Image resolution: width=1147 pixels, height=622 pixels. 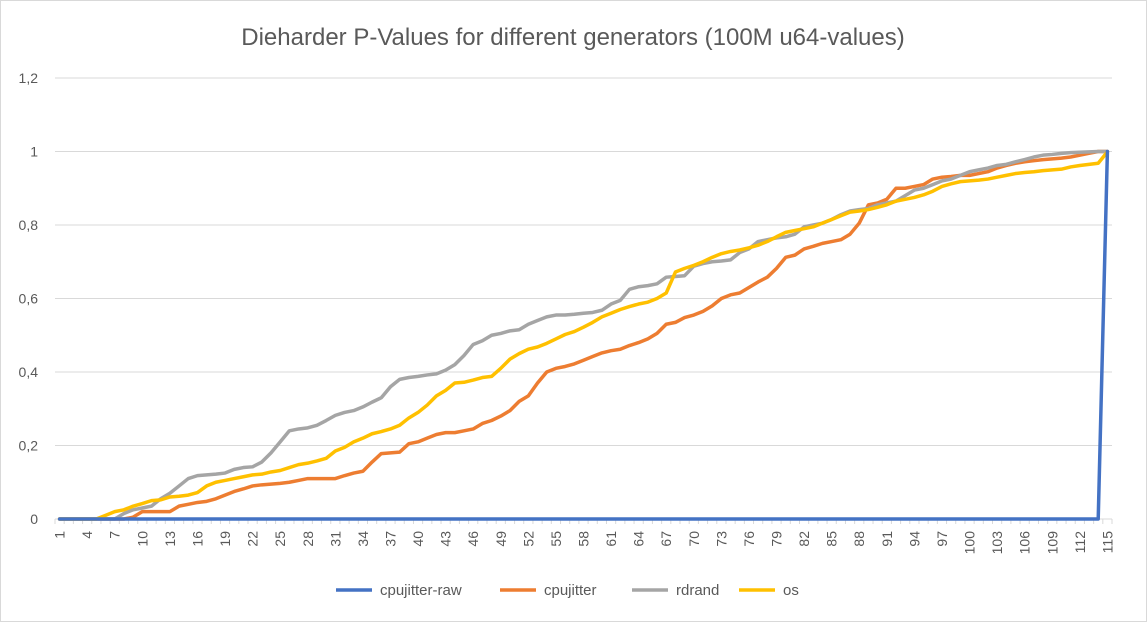 What do you see at coordinates (87, 535) in the screenshot?
I see `x-tick-label: 4` at bounding box center [87, 535].